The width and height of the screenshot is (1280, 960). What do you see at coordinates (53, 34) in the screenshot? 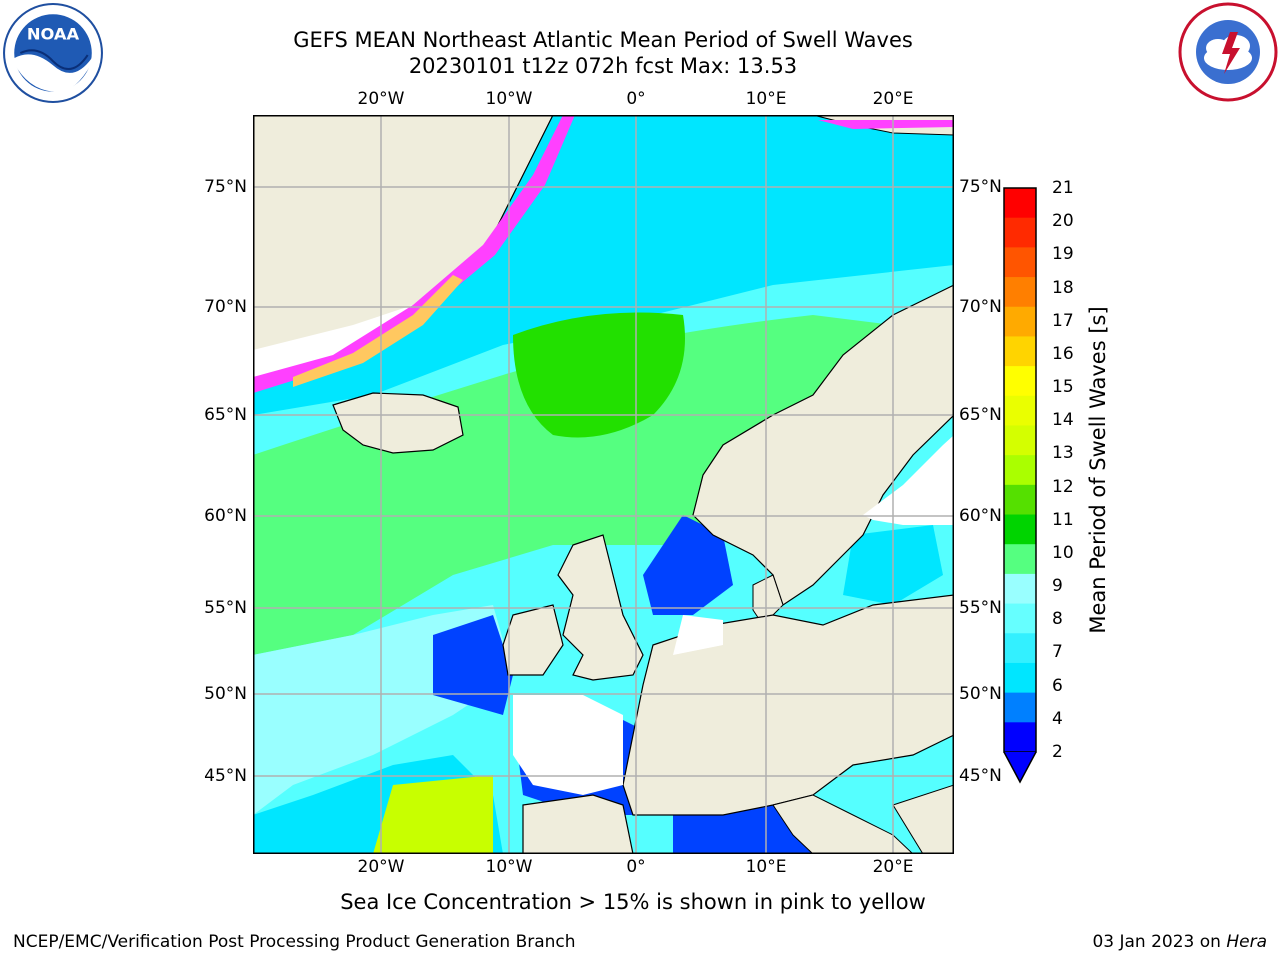
I see `noaa-logo-text: NOAA` at bounding box center [53, 34].